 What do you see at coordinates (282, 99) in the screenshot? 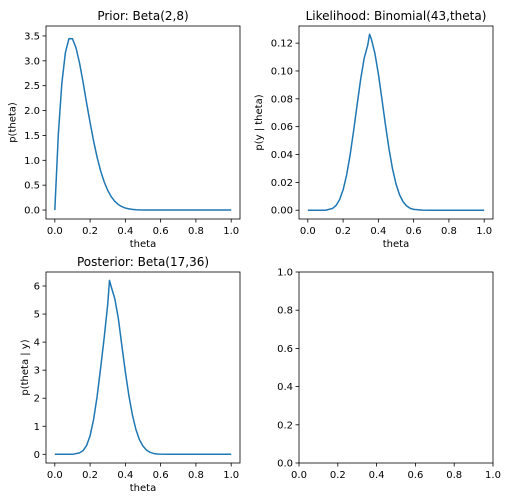
I see `y-tick-label: 0.08` at bounding box center [282, 99].